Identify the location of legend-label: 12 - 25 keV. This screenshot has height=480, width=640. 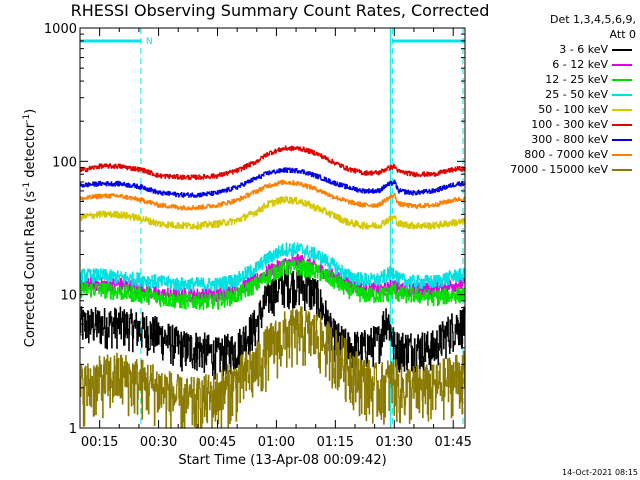
(576, 79).